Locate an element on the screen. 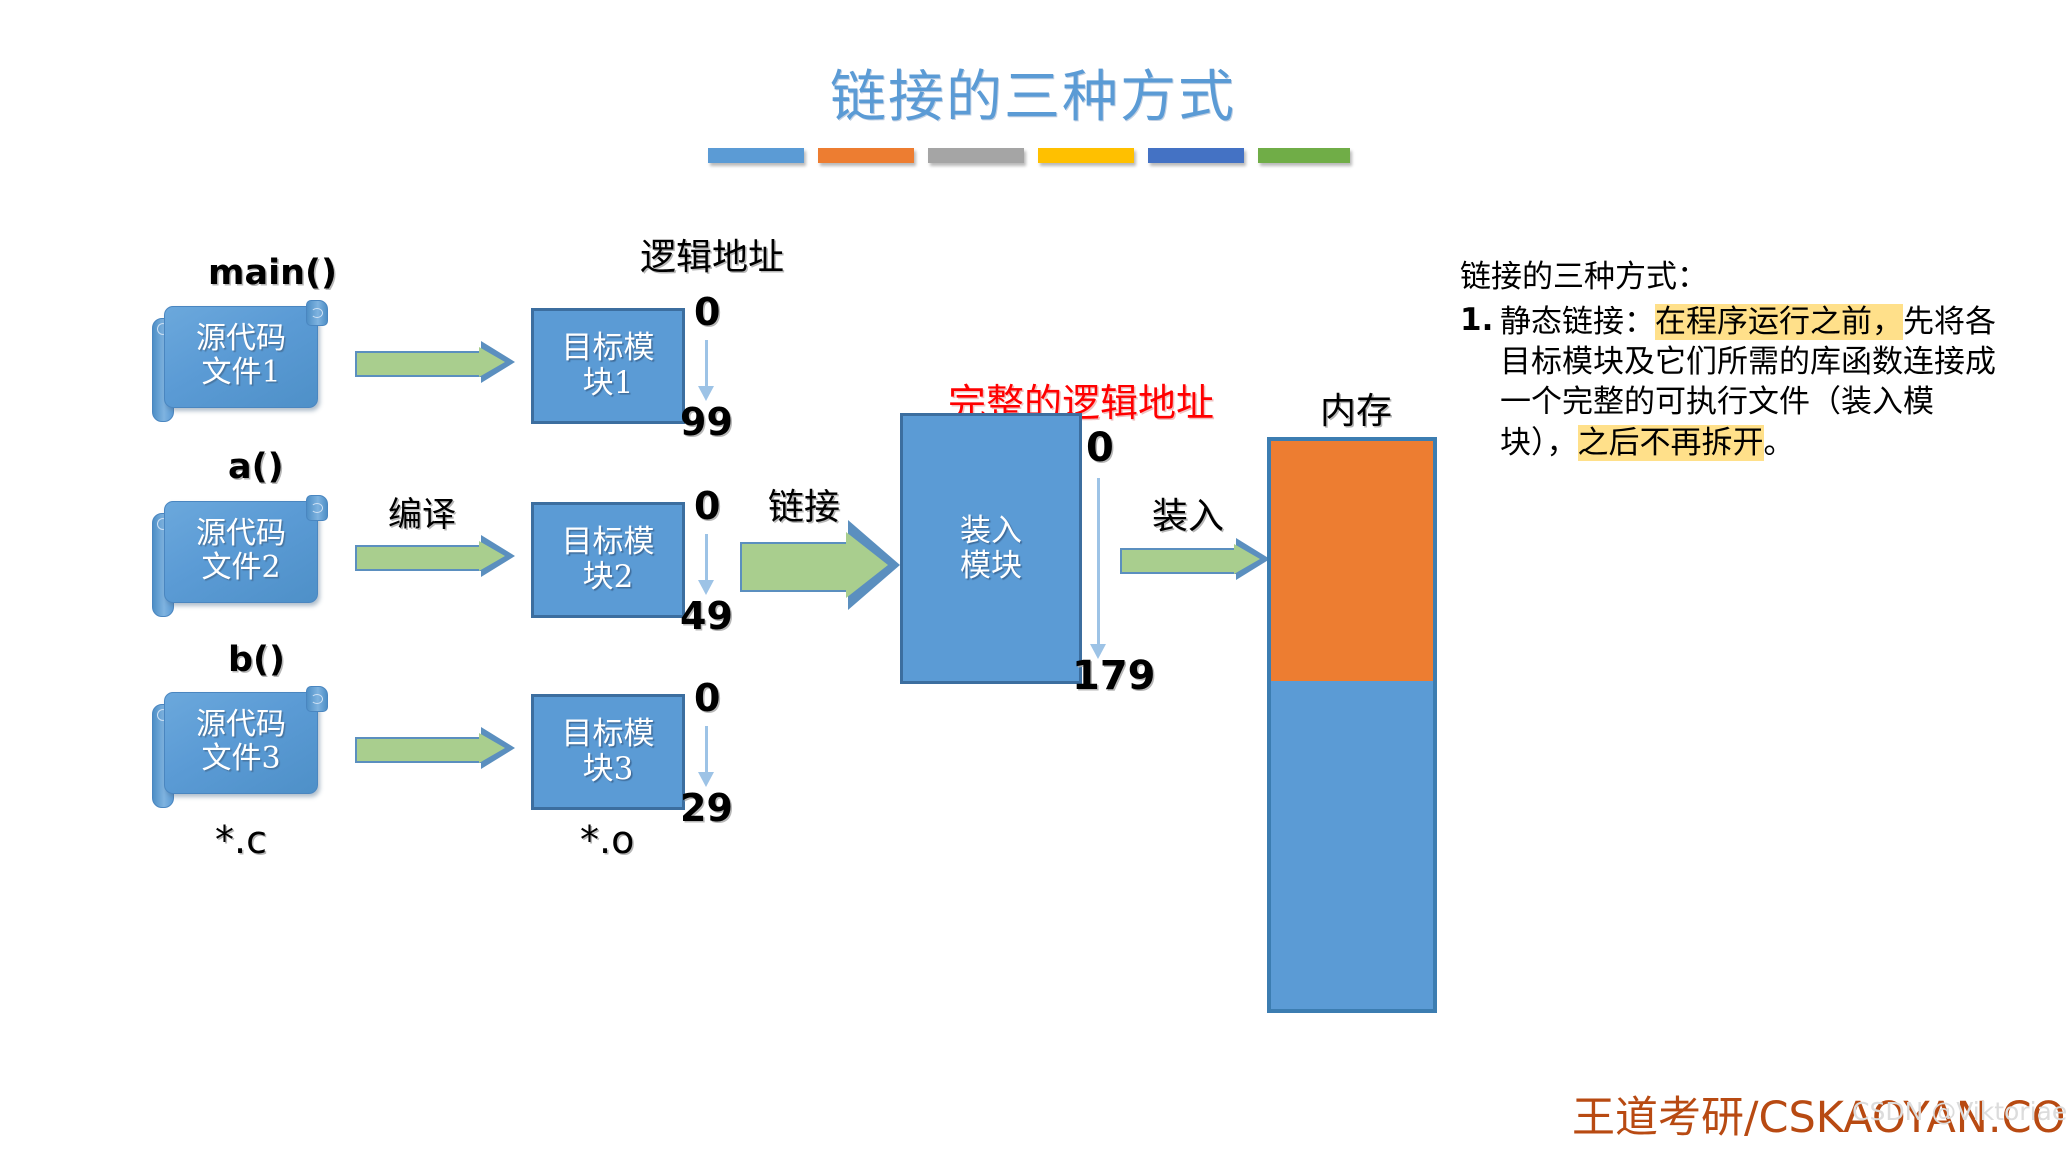  object-module-3: 目标模 块3 is located at coordinates (608, 752).